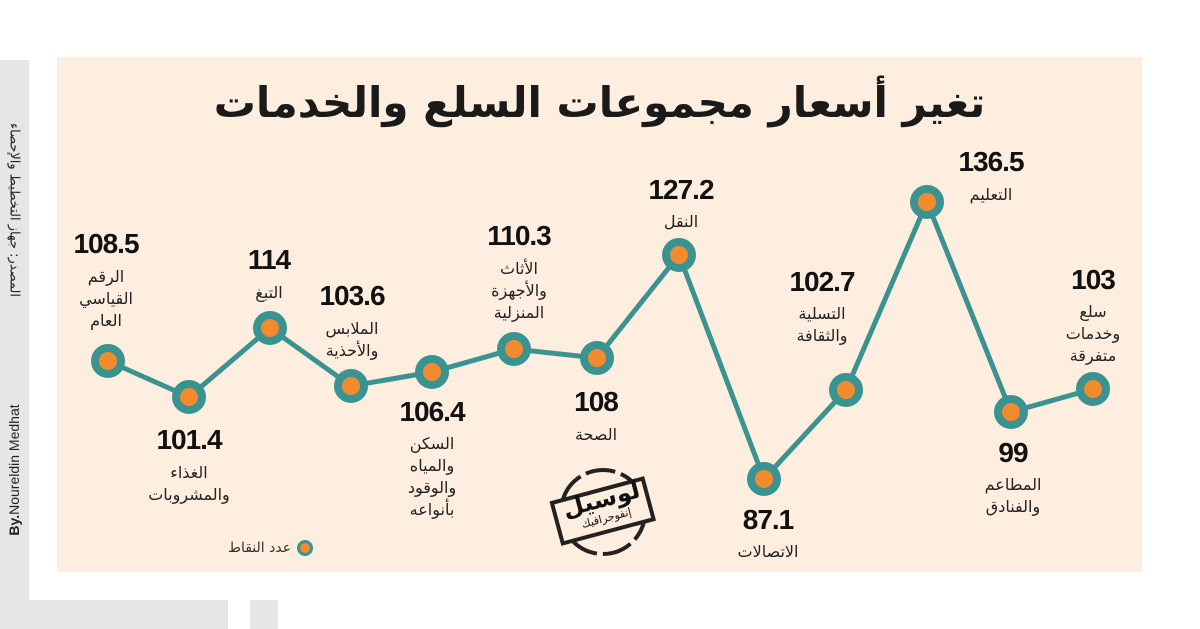 The width and height of the screenshot is (1200, 629). I want to click on value-label: 108, so click(596, 401).